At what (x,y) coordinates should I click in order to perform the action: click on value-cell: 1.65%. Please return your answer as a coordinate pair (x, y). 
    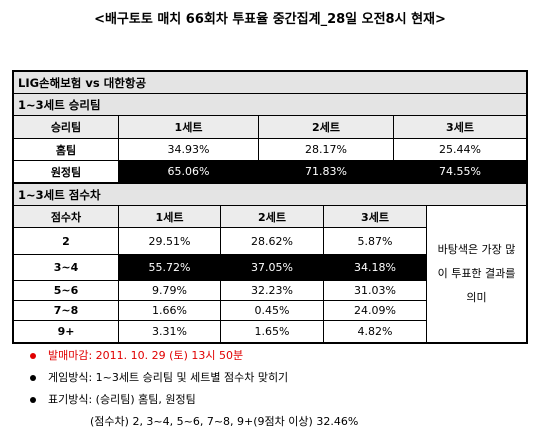
    Looking at the image, I should click on (272, 331).